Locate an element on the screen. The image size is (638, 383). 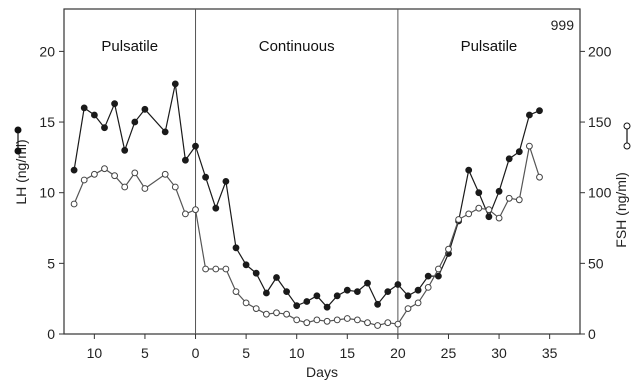
lh-legend-marker-bottom is located at coordinates (18, 151).